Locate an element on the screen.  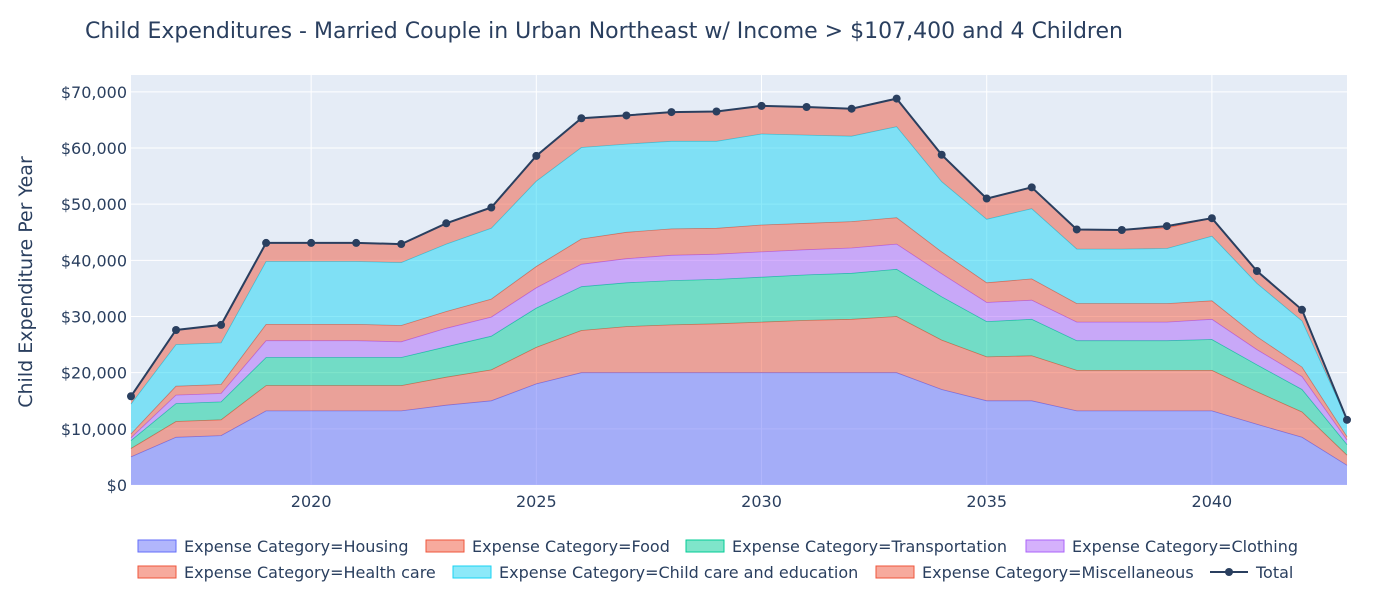
legend-label: Expense Category=Housing is located at coordinates (296, 546).